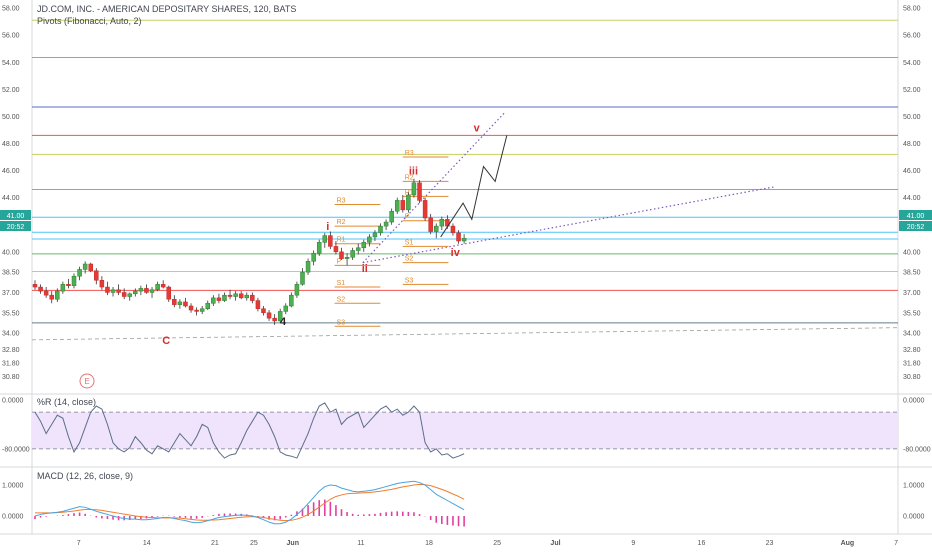  What do you see at coordinates (429, 543) in the screenshot?
I see `time-tick-6: 18` at bounding box center [429, 543].